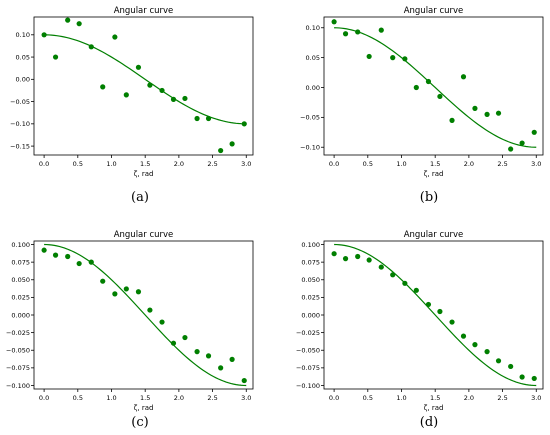 The width and height of the screenshot is (550, 435). Describe the element at coordinates (20, 102) in the screenshot. I see `y-tick-label: −0.05` at that location.